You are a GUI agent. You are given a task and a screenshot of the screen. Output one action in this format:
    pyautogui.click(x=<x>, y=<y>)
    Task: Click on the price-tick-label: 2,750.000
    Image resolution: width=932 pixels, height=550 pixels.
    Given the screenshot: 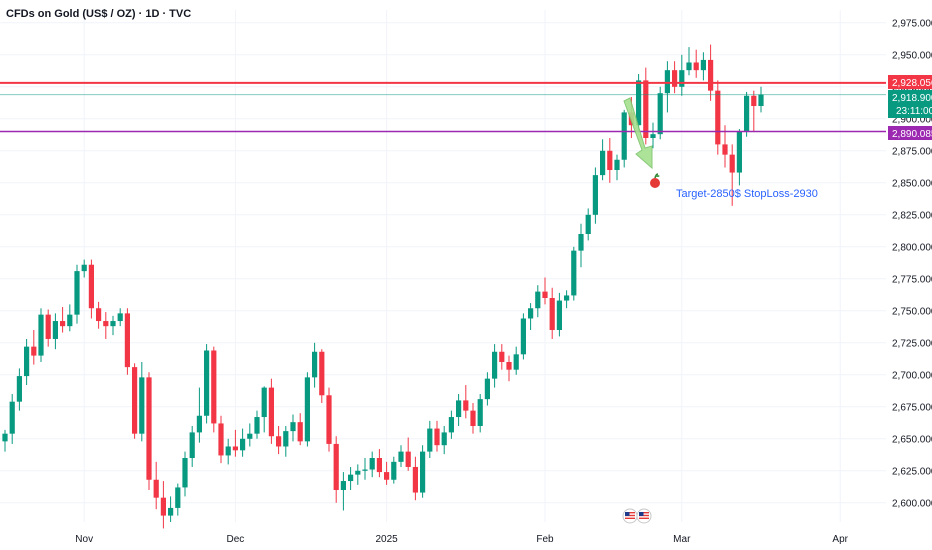 What is the action you would take?
    pyautogui.click(x=912, y=311)
    